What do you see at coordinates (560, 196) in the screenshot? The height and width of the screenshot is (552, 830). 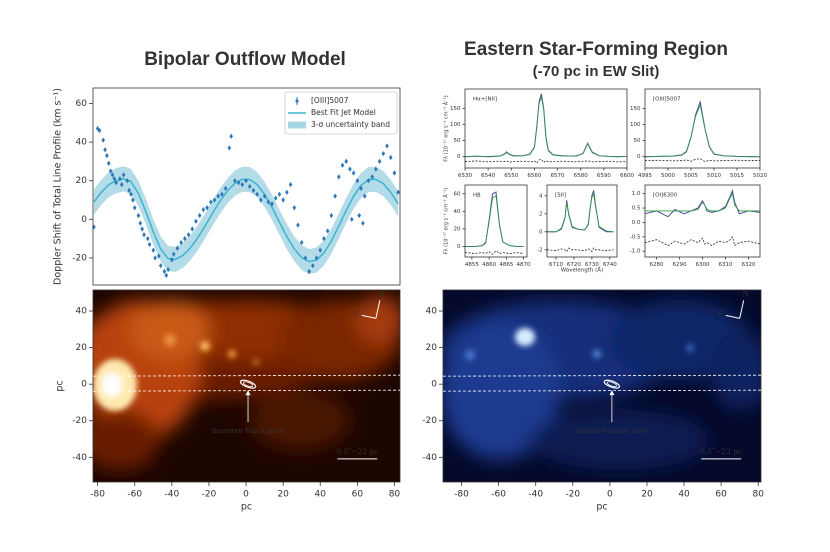 I see `panel-label: [SII]` at bounding box center [560, 196].